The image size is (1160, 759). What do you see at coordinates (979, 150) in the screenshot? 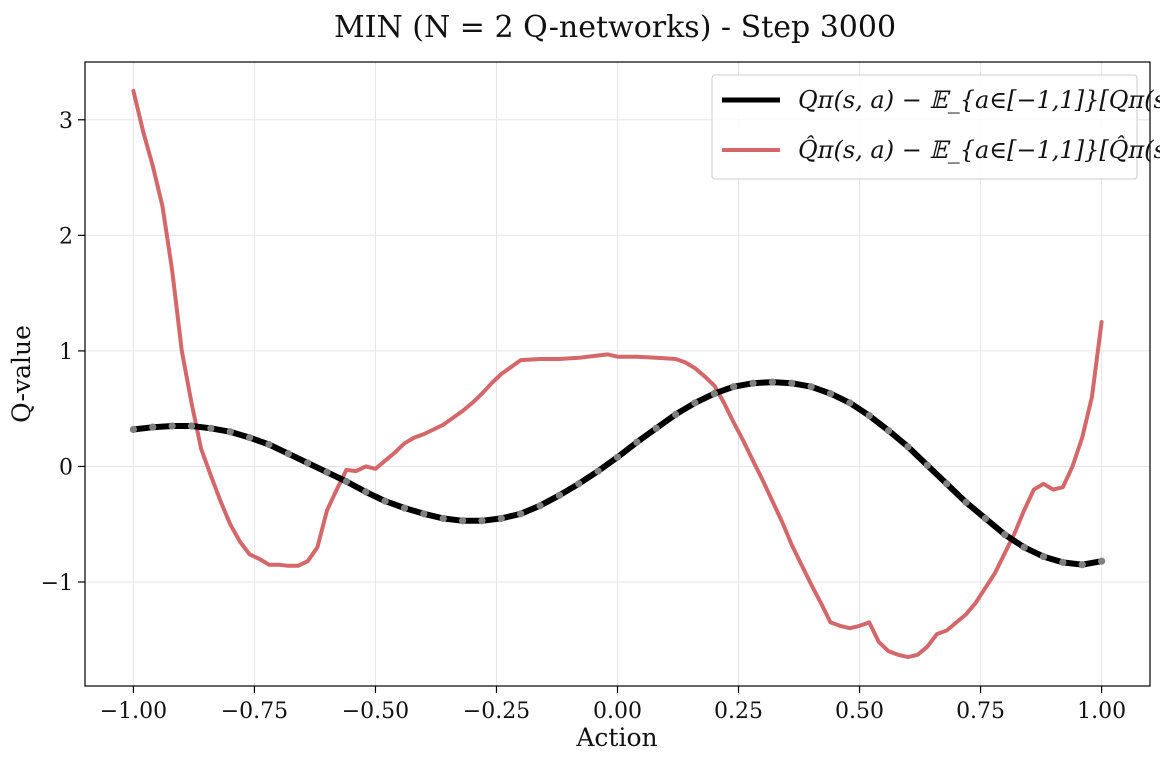
I see `legend-label-estimated-q: Q̂π(s, a) − 𝔼_{a∈[−1,1]}[Q̂π(s, a)]` at bounding box center [979, 150].